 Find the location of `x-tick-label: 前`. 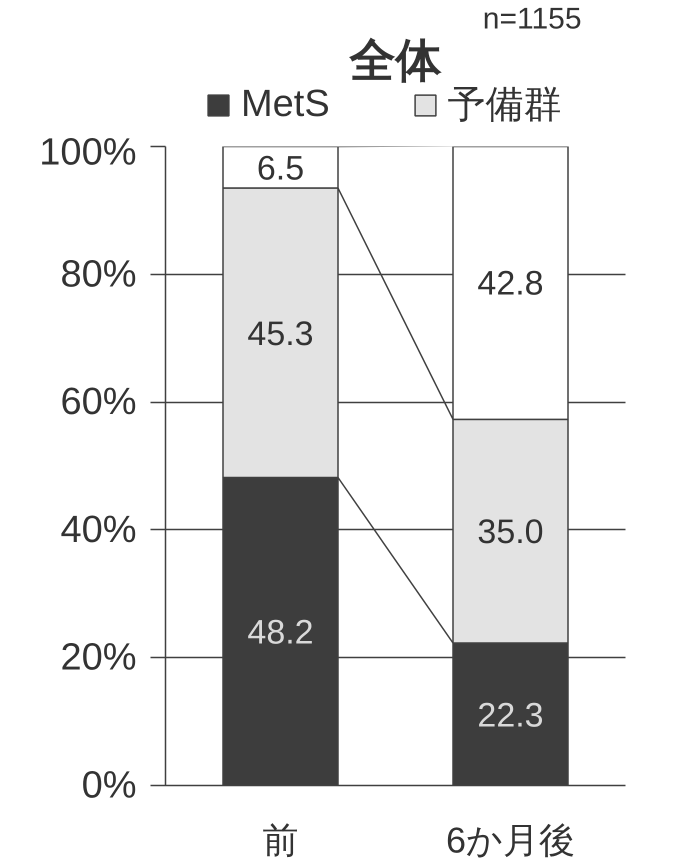

x-tick-label: 前 is located at coordinates (280, 840).